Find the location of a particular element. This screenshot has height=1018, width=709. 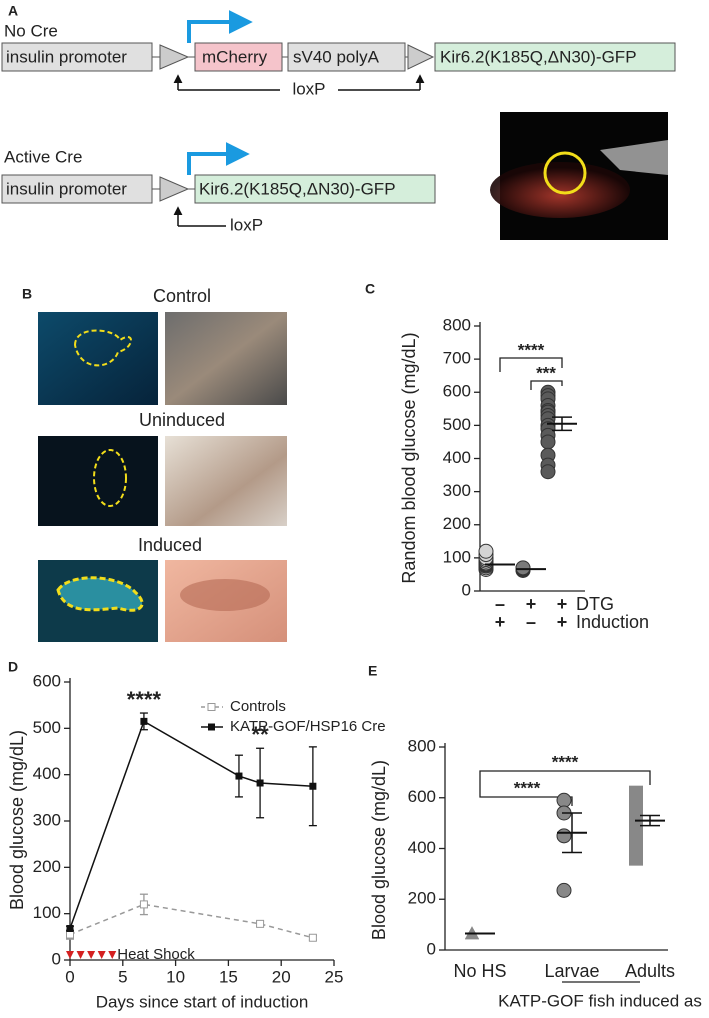

y-tick-label: 700 is located at coordinates (457, 358).